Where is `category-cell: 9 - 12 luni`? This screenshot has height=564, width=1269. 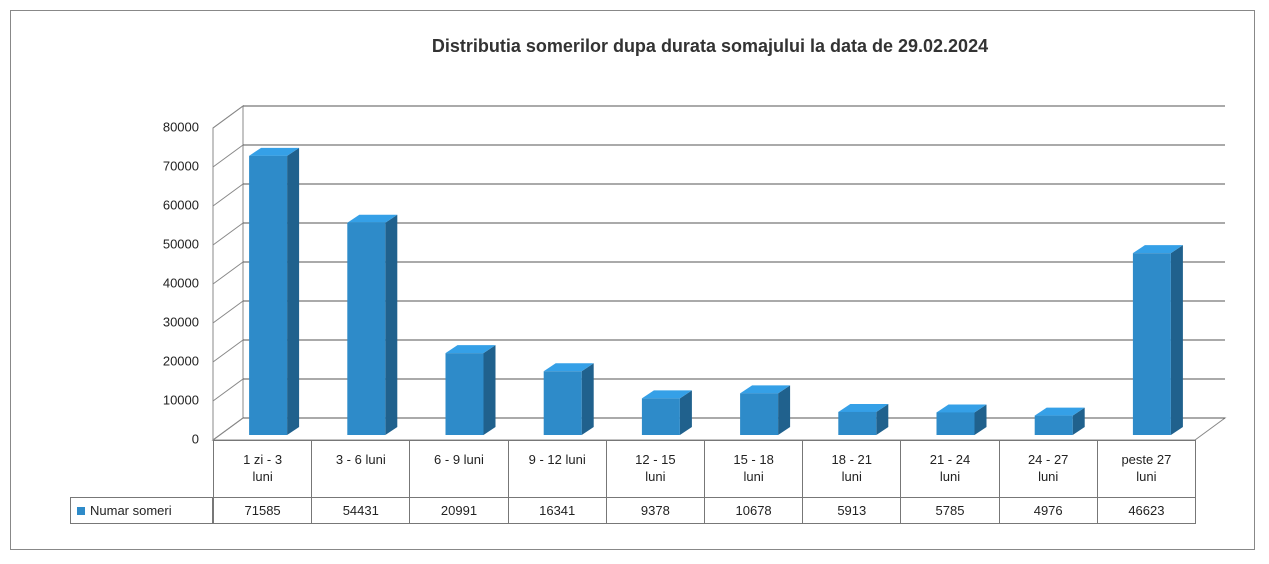 category-cell: 9 - 12 luni is located at coordinates (557, 469).